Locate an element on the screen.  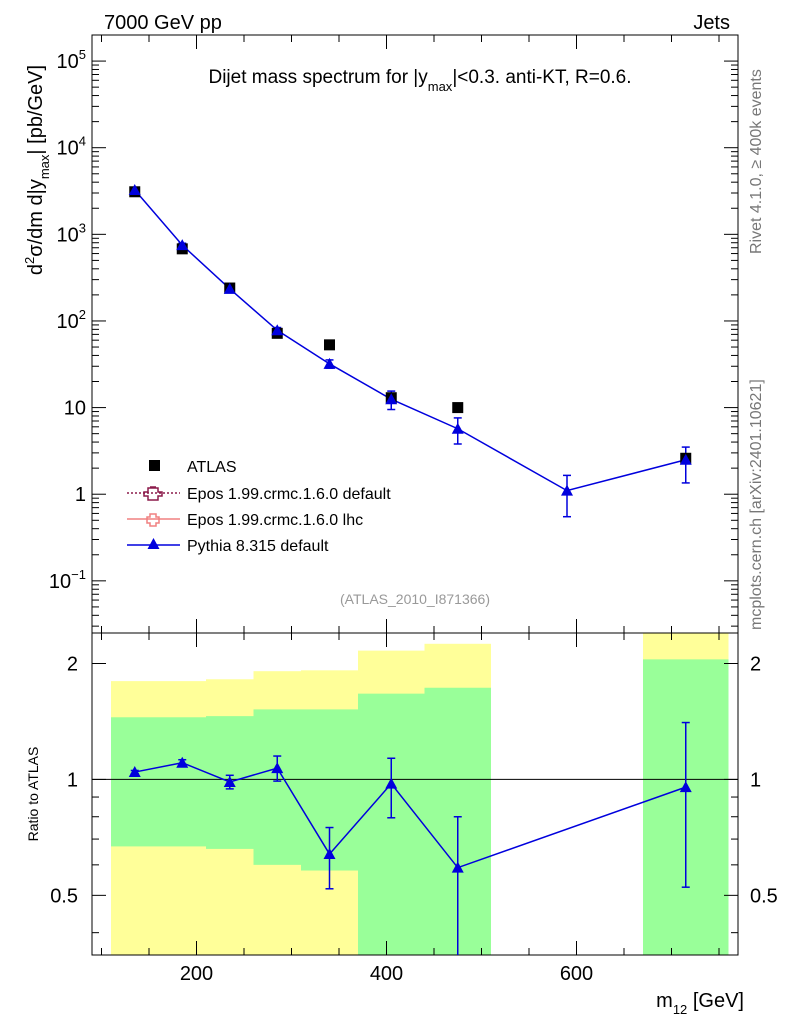
ratio-y-tick-label-left: 1 is located at coordinates (72, 780).